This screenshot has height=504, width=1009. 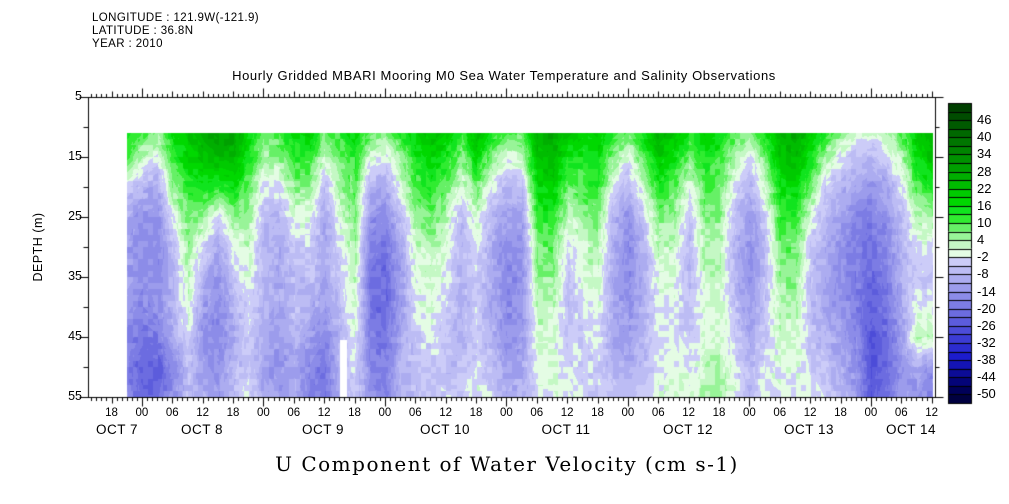 I want to click on colorbar-tick-label: 46, so click(x=984, y=120).